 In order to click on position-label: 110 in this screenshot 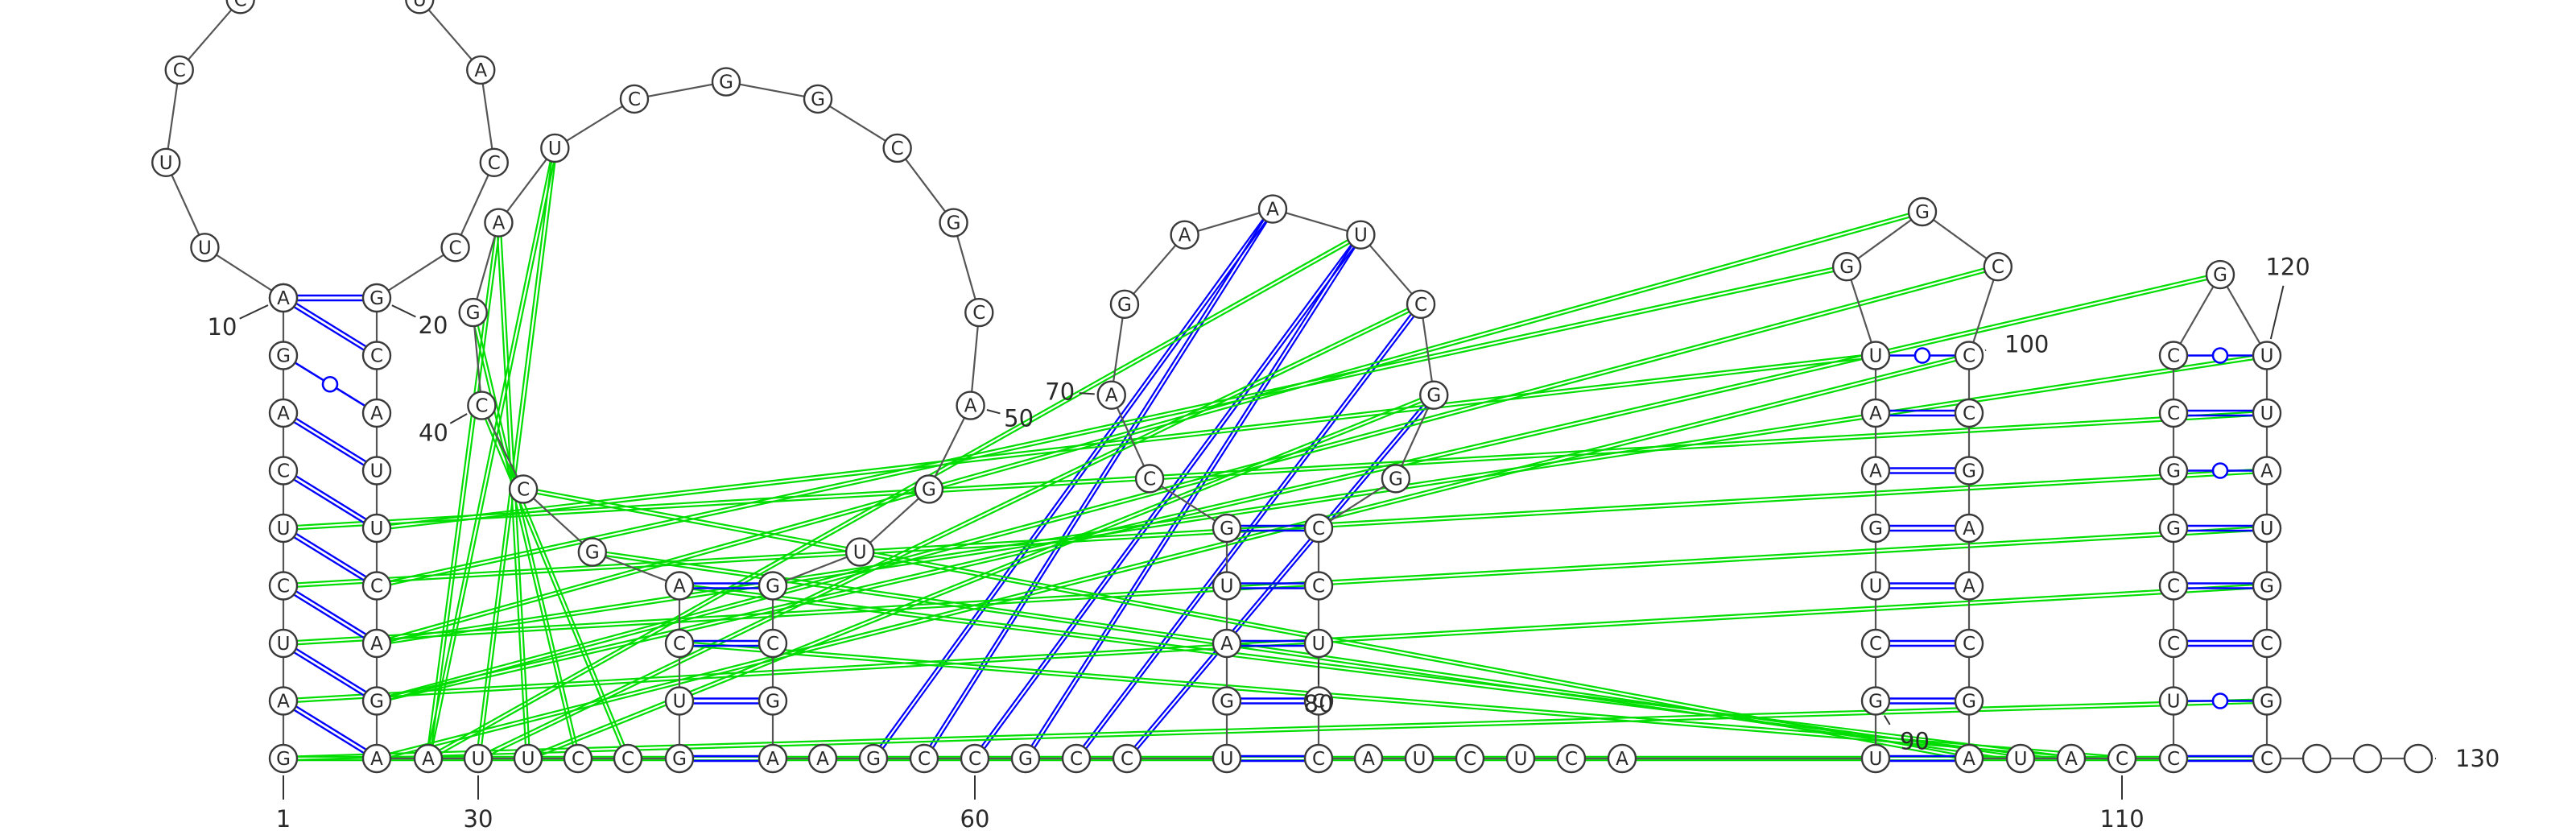, I will do `click(2122, 804)`.